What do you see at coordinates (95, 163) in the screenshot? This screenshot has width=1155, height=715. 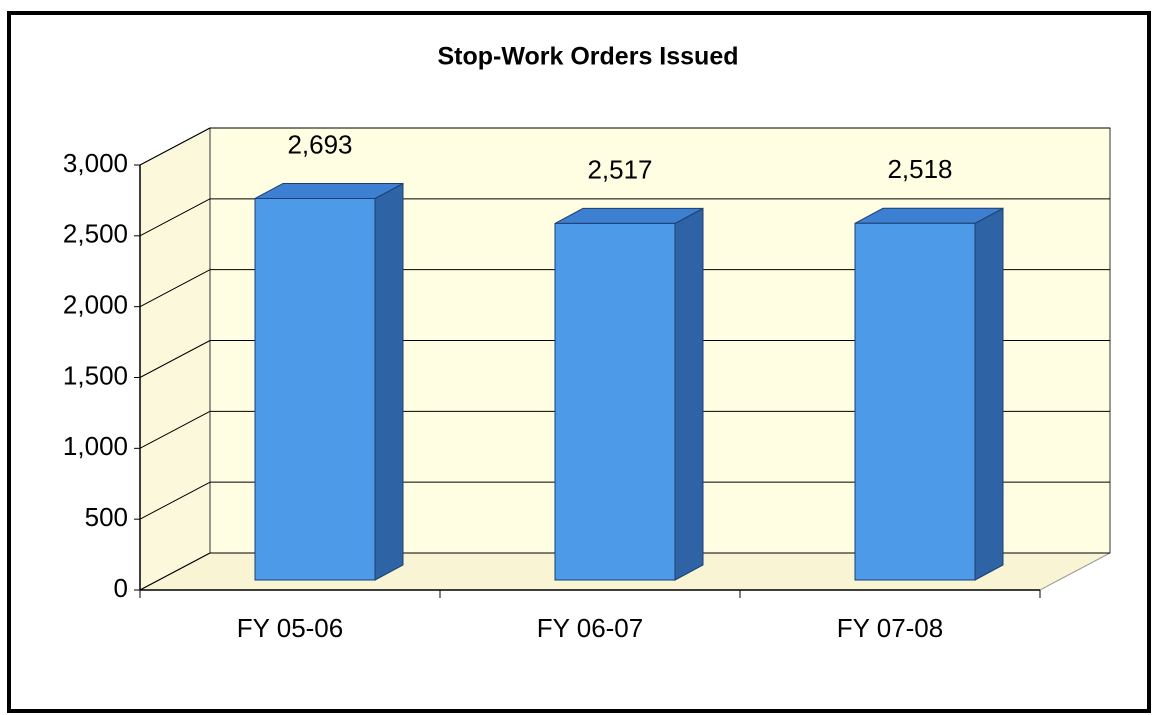 I see `y-tick-label: 3,000` at bounding box center [95, 163].